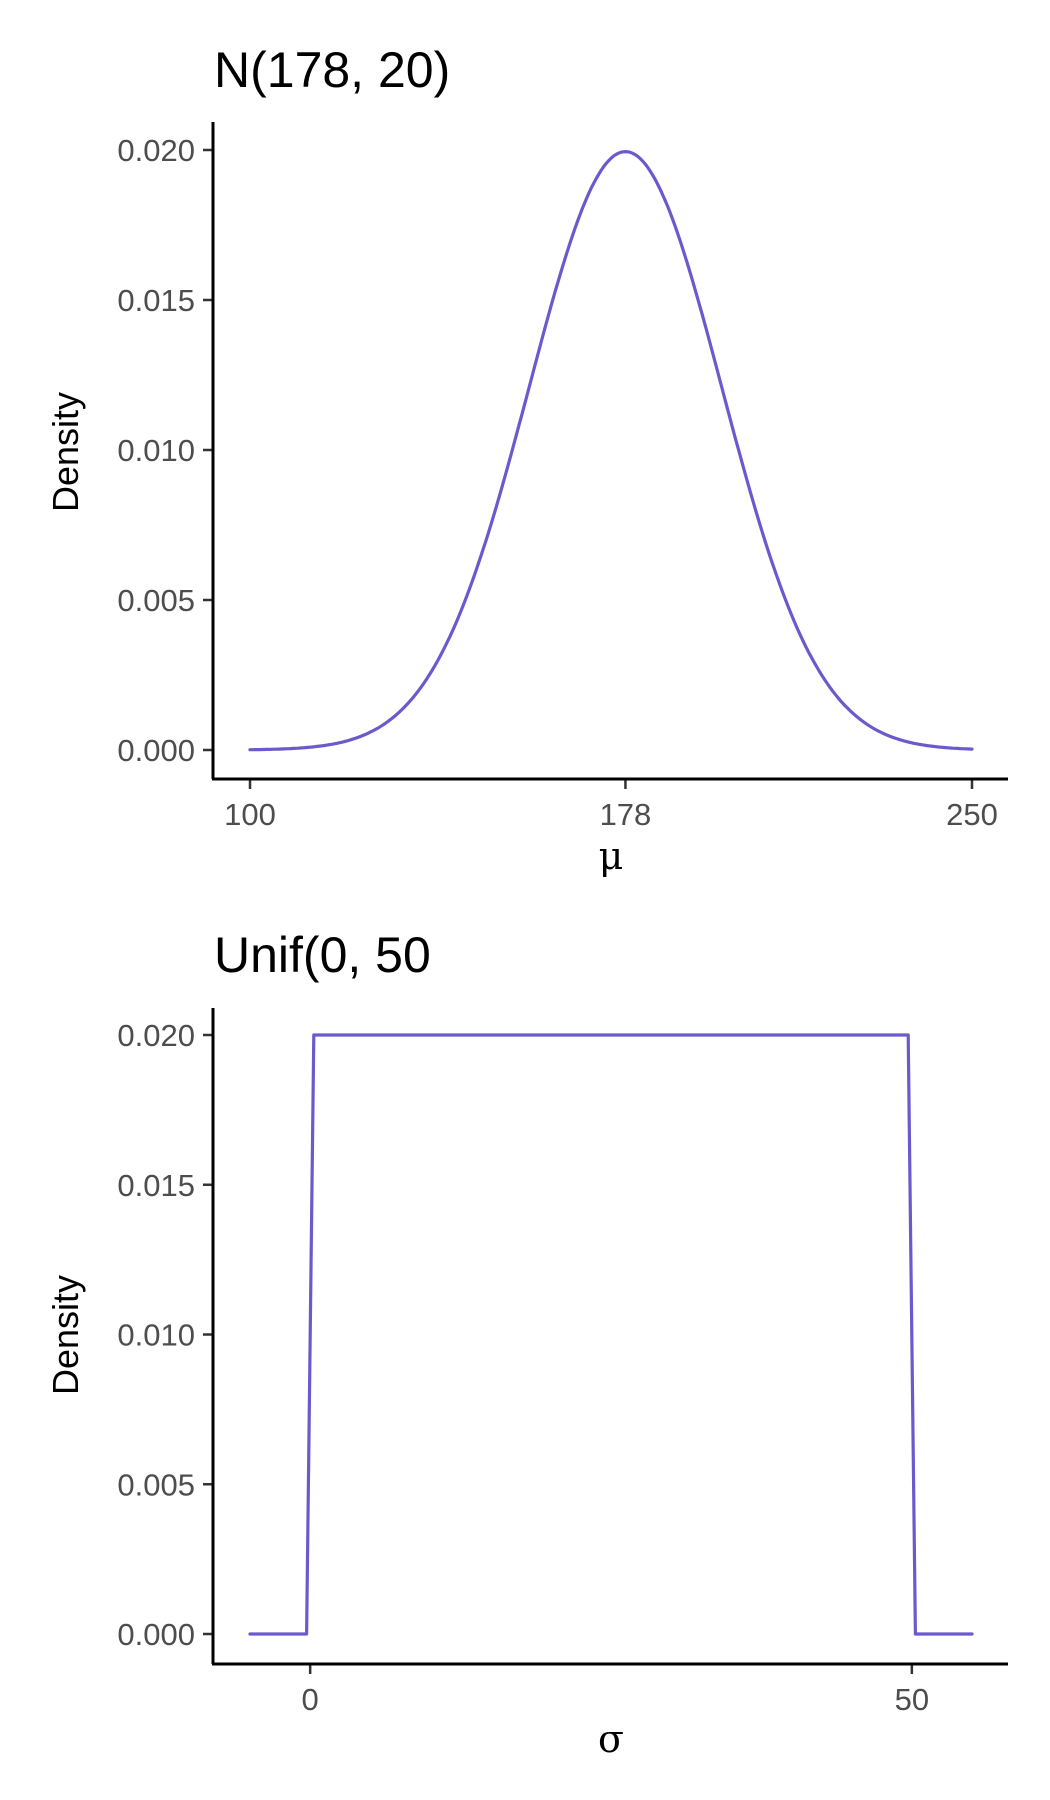 Image resolution: width=1050 pixels, height=1800 pixels. I want to click on x-ticks: 0 50, so click(615, 1690).